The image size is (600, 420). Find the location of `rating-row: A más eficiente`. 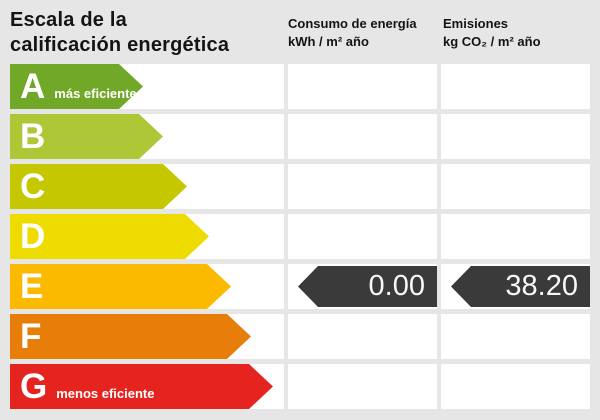

rating-row: A más eficiente is located at coordinates (300, 86).